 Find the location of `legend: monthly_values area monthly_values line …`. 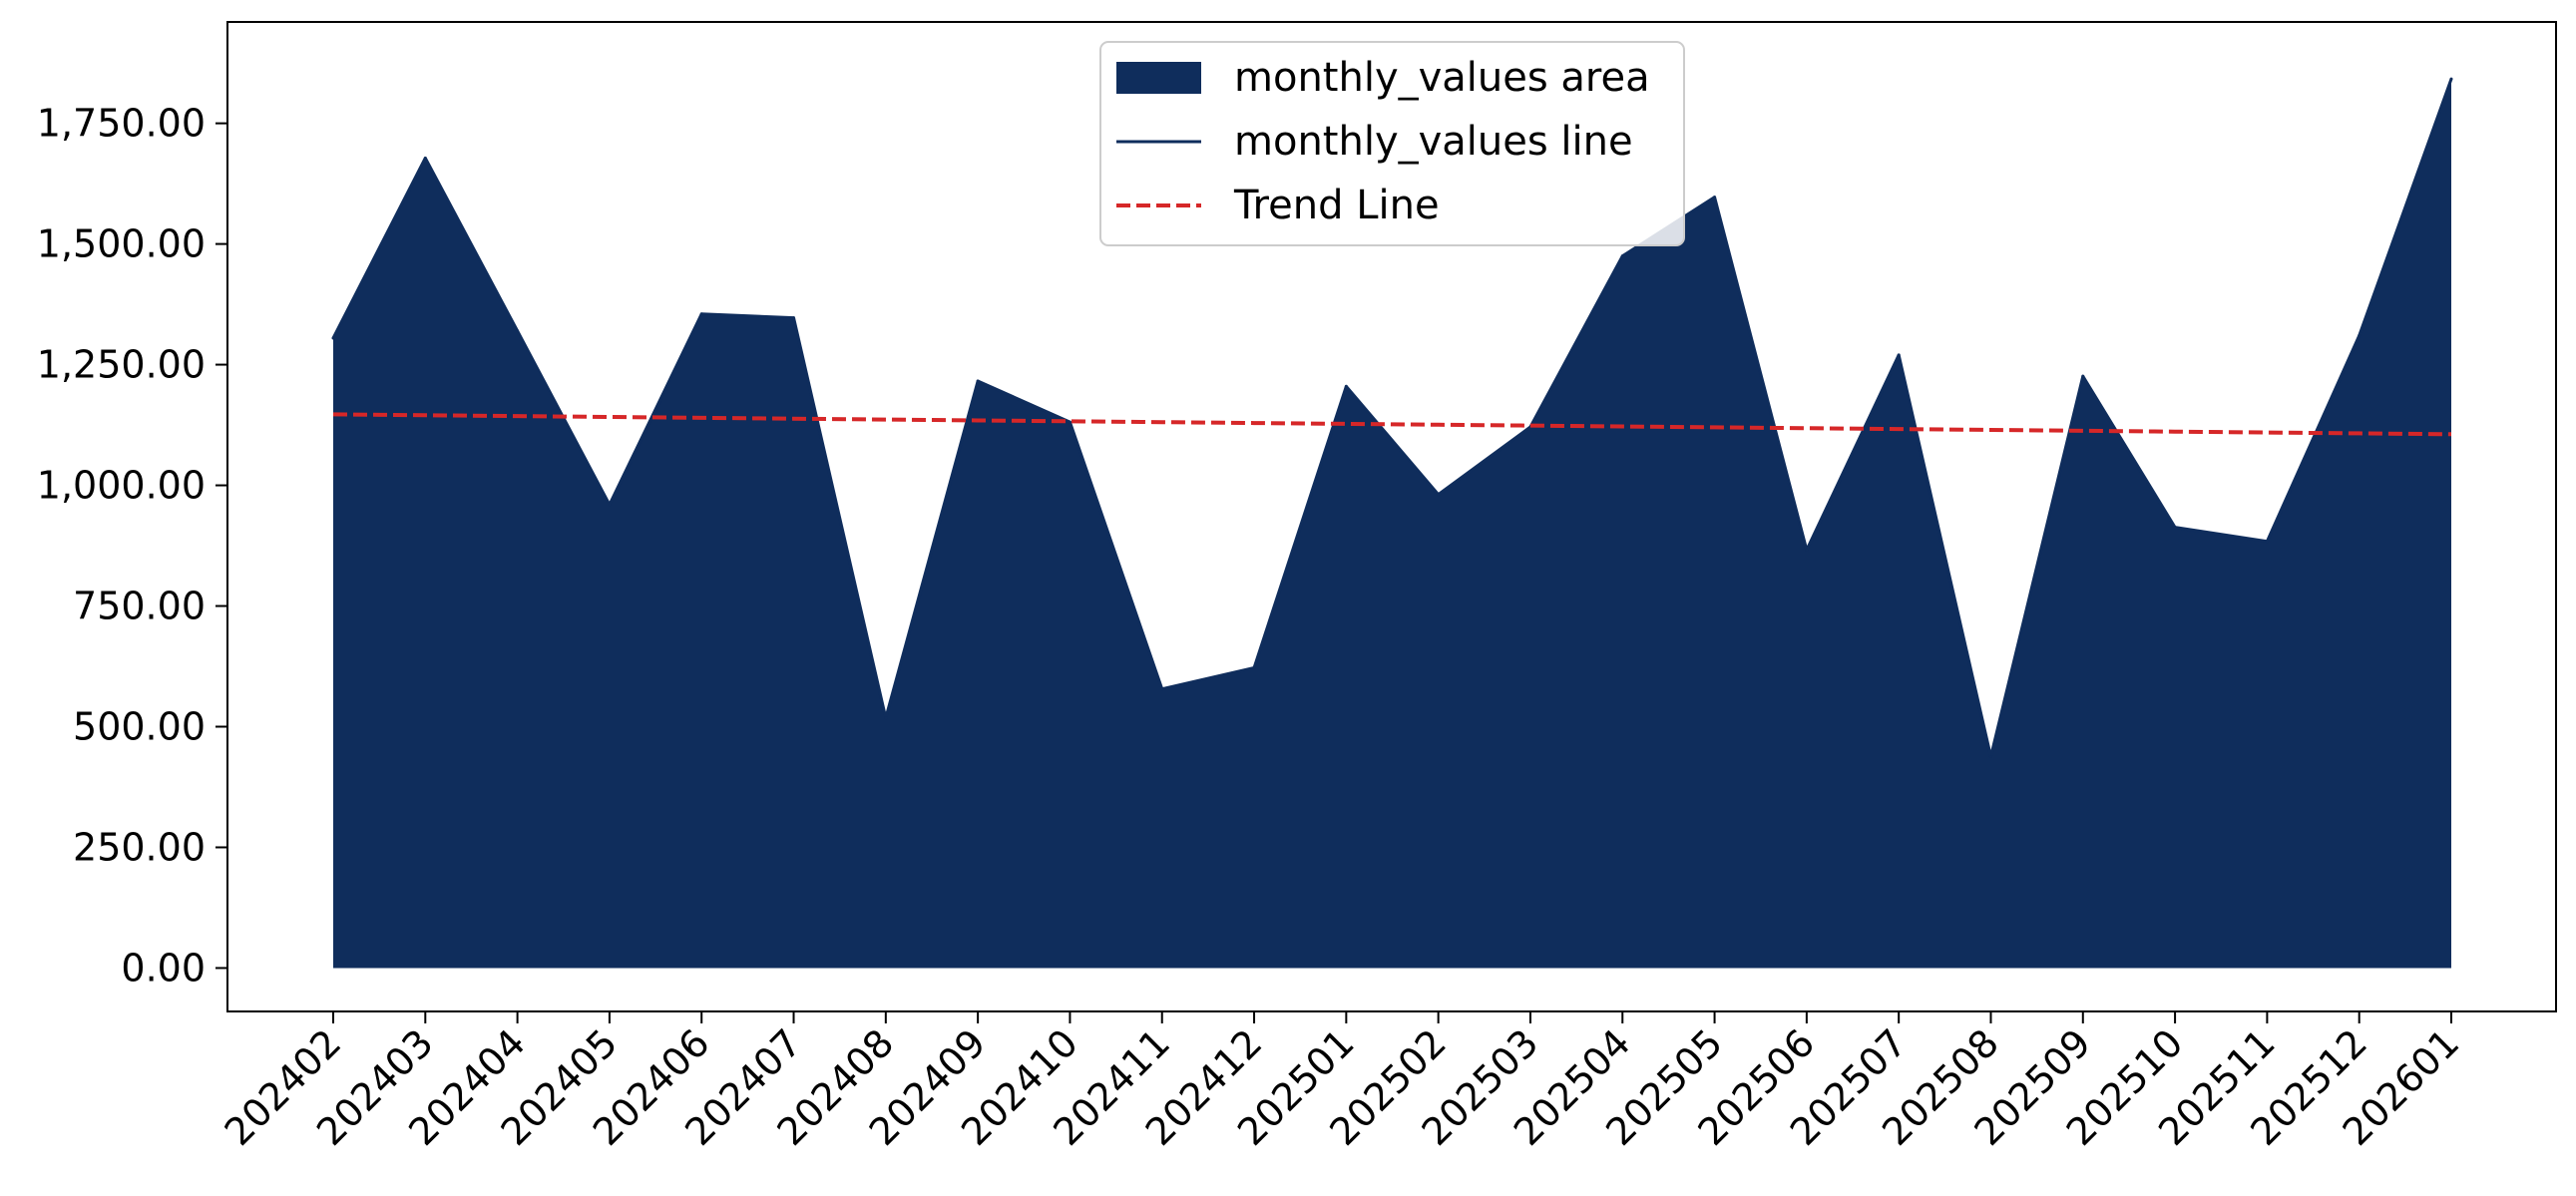

legend: monthly_values area monthly_values line … is located at coordinates (1392, 143).